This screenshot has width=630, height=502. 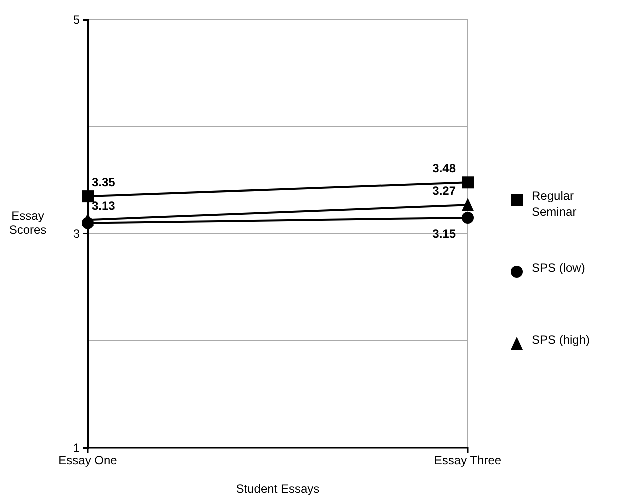 I want to click on y-tick-label: 3, so click(x=76, y=233).